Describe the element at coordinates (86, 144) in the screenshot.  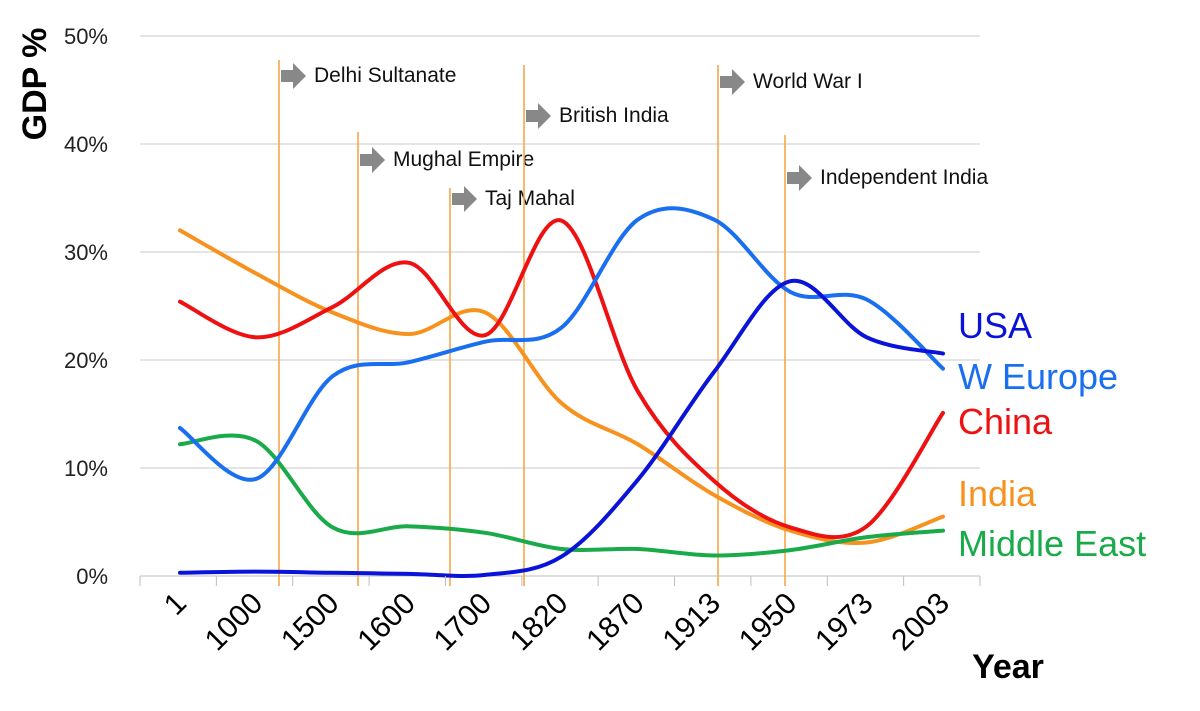
I see `y-tick-label: 40%` at that location.